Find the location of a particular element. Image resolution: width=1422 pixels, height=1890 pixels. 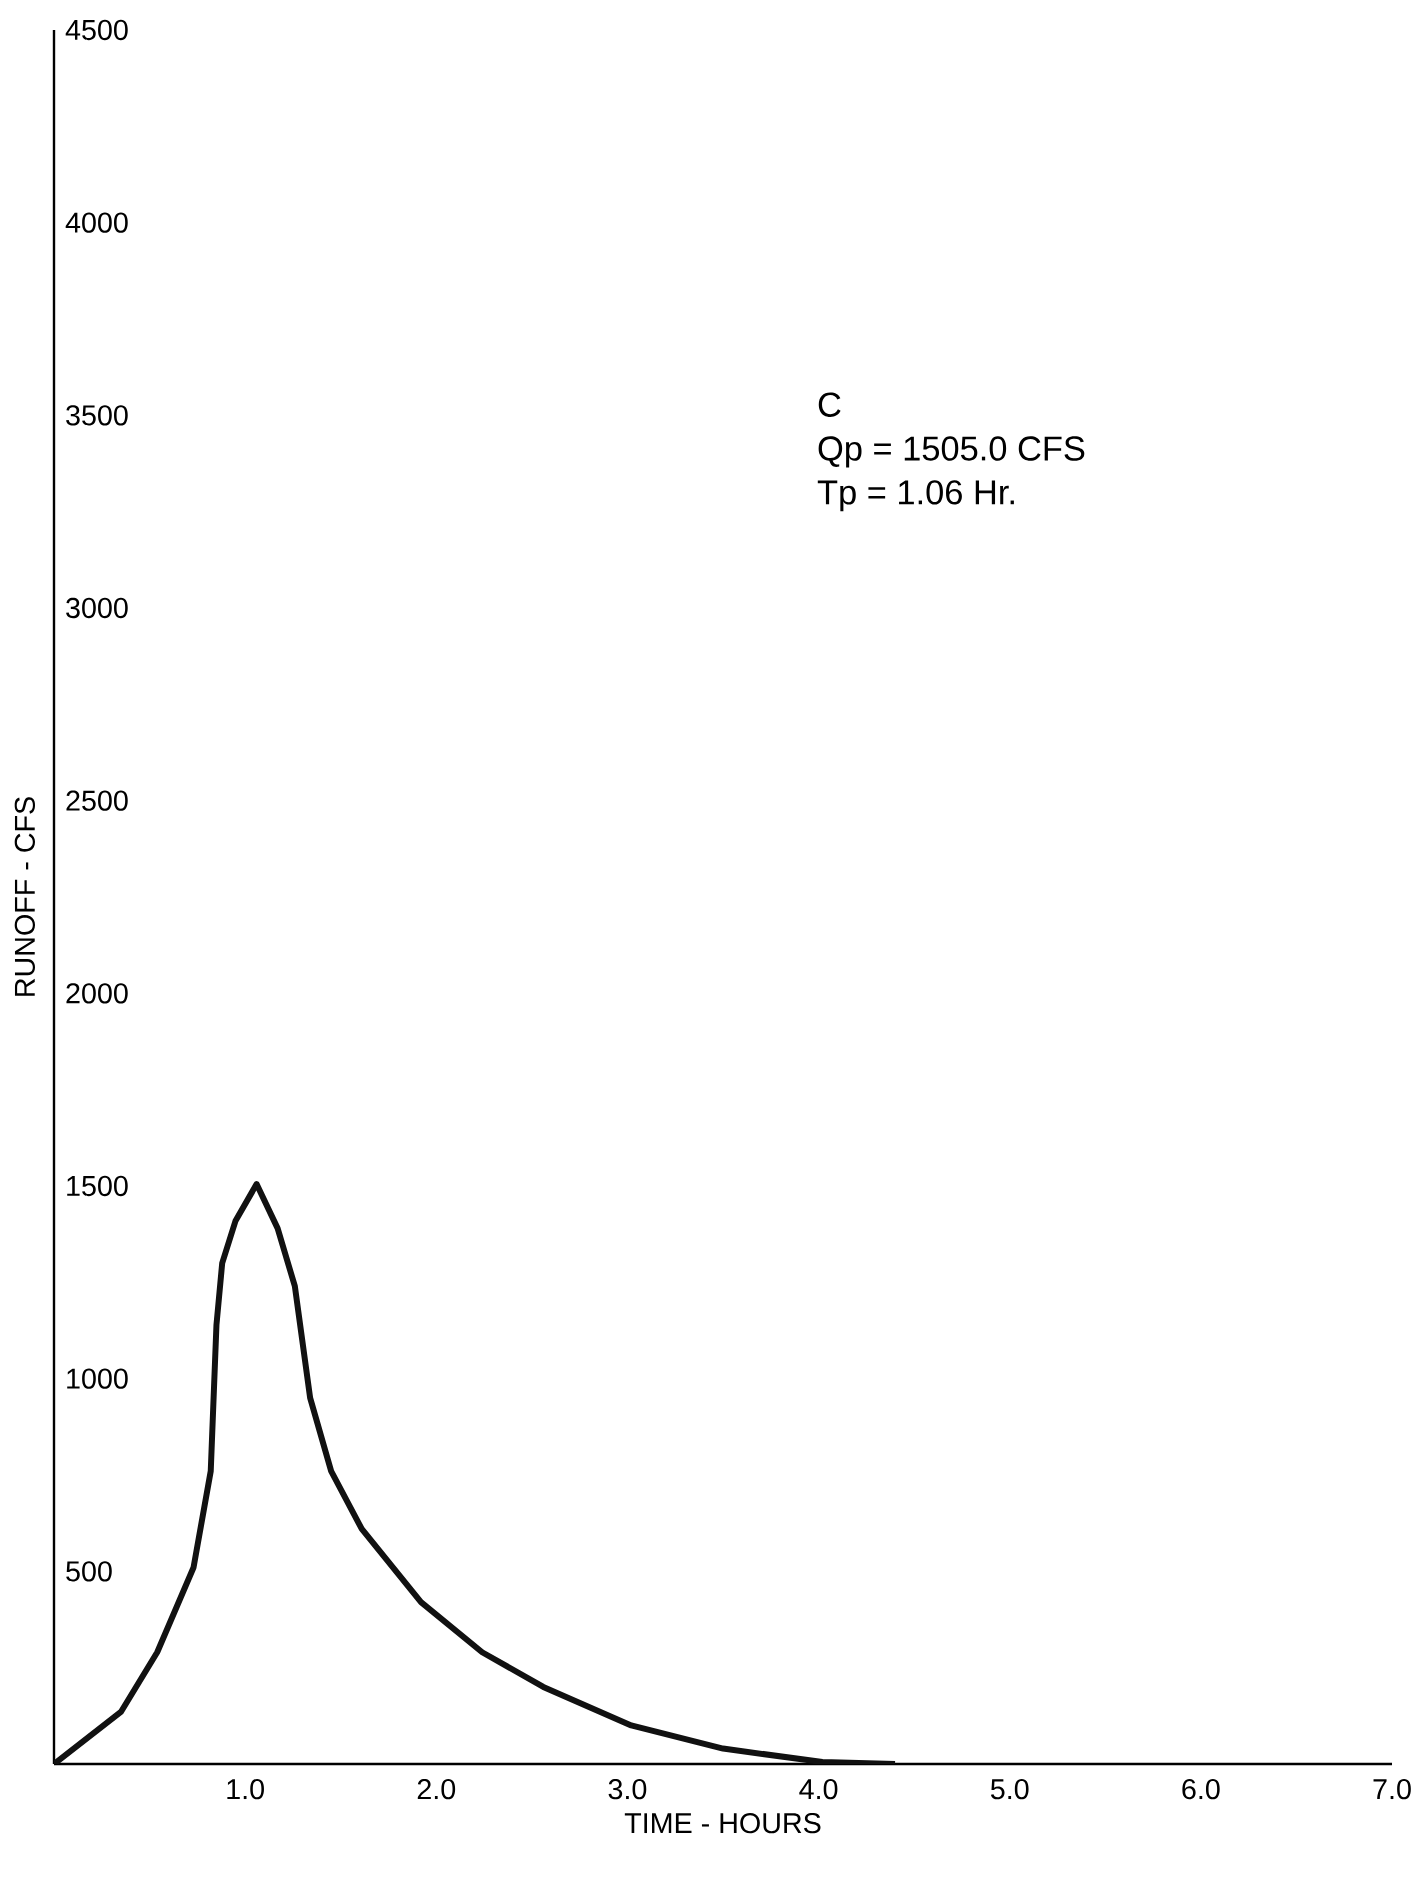

y-tick-label: 500 is located at coordinates (89, 1571).